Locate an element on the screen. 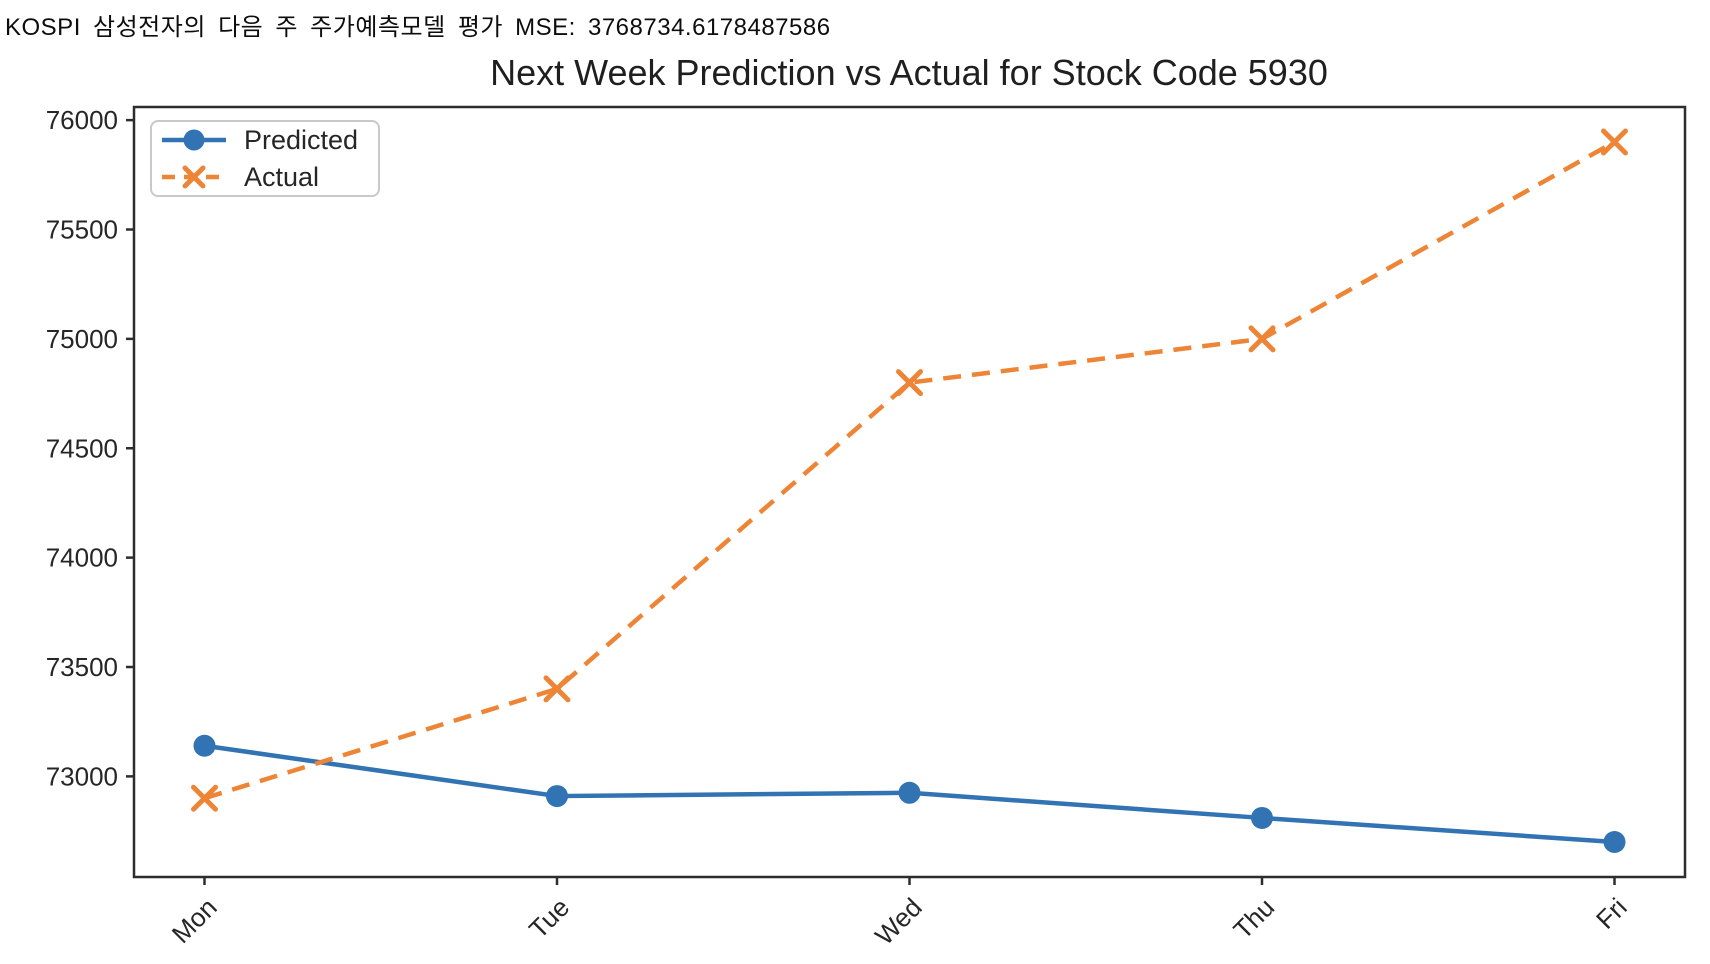 This screenshot has width=1710, height=964. legend-label-predicted: Predicted is located at coordinates (301, 139).